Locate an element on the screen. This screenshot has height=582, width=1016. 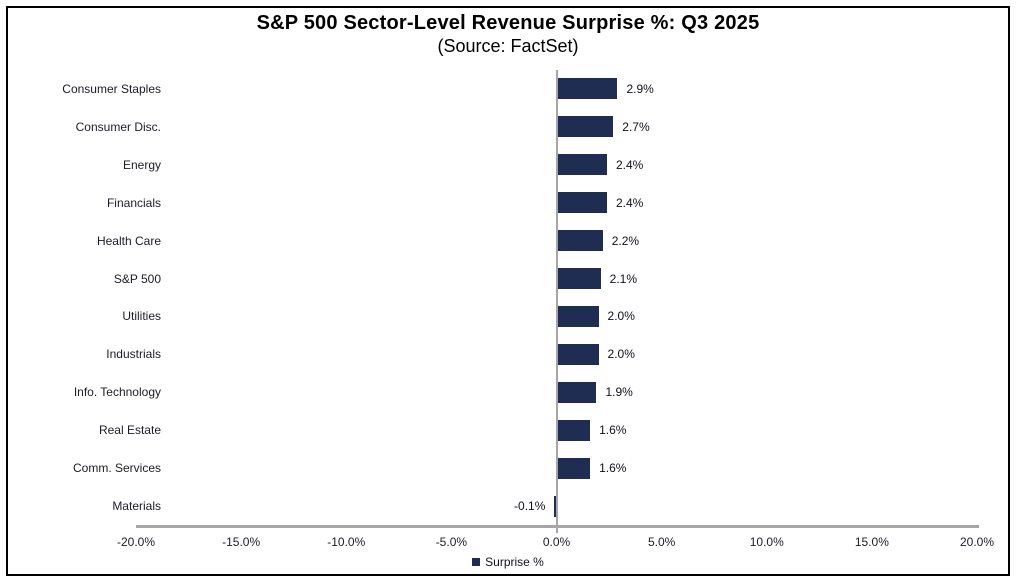
bar-info-technology is located at coordinates (576, 392).